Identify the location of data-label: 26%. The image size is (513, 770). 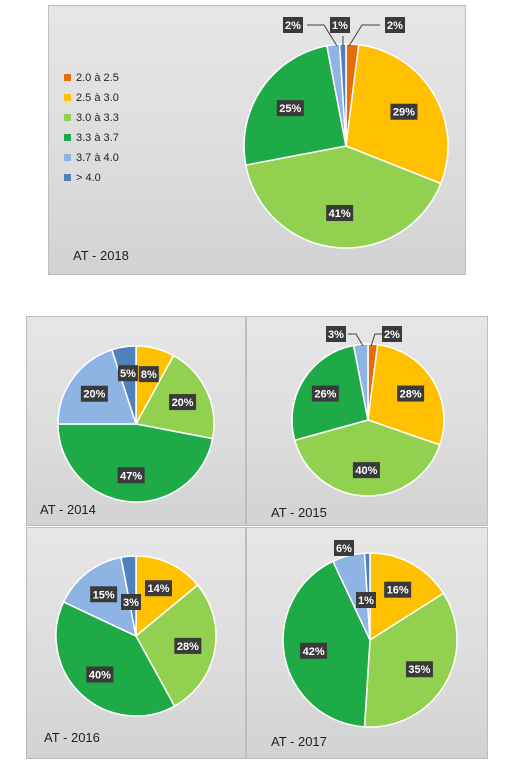
(325, 395).